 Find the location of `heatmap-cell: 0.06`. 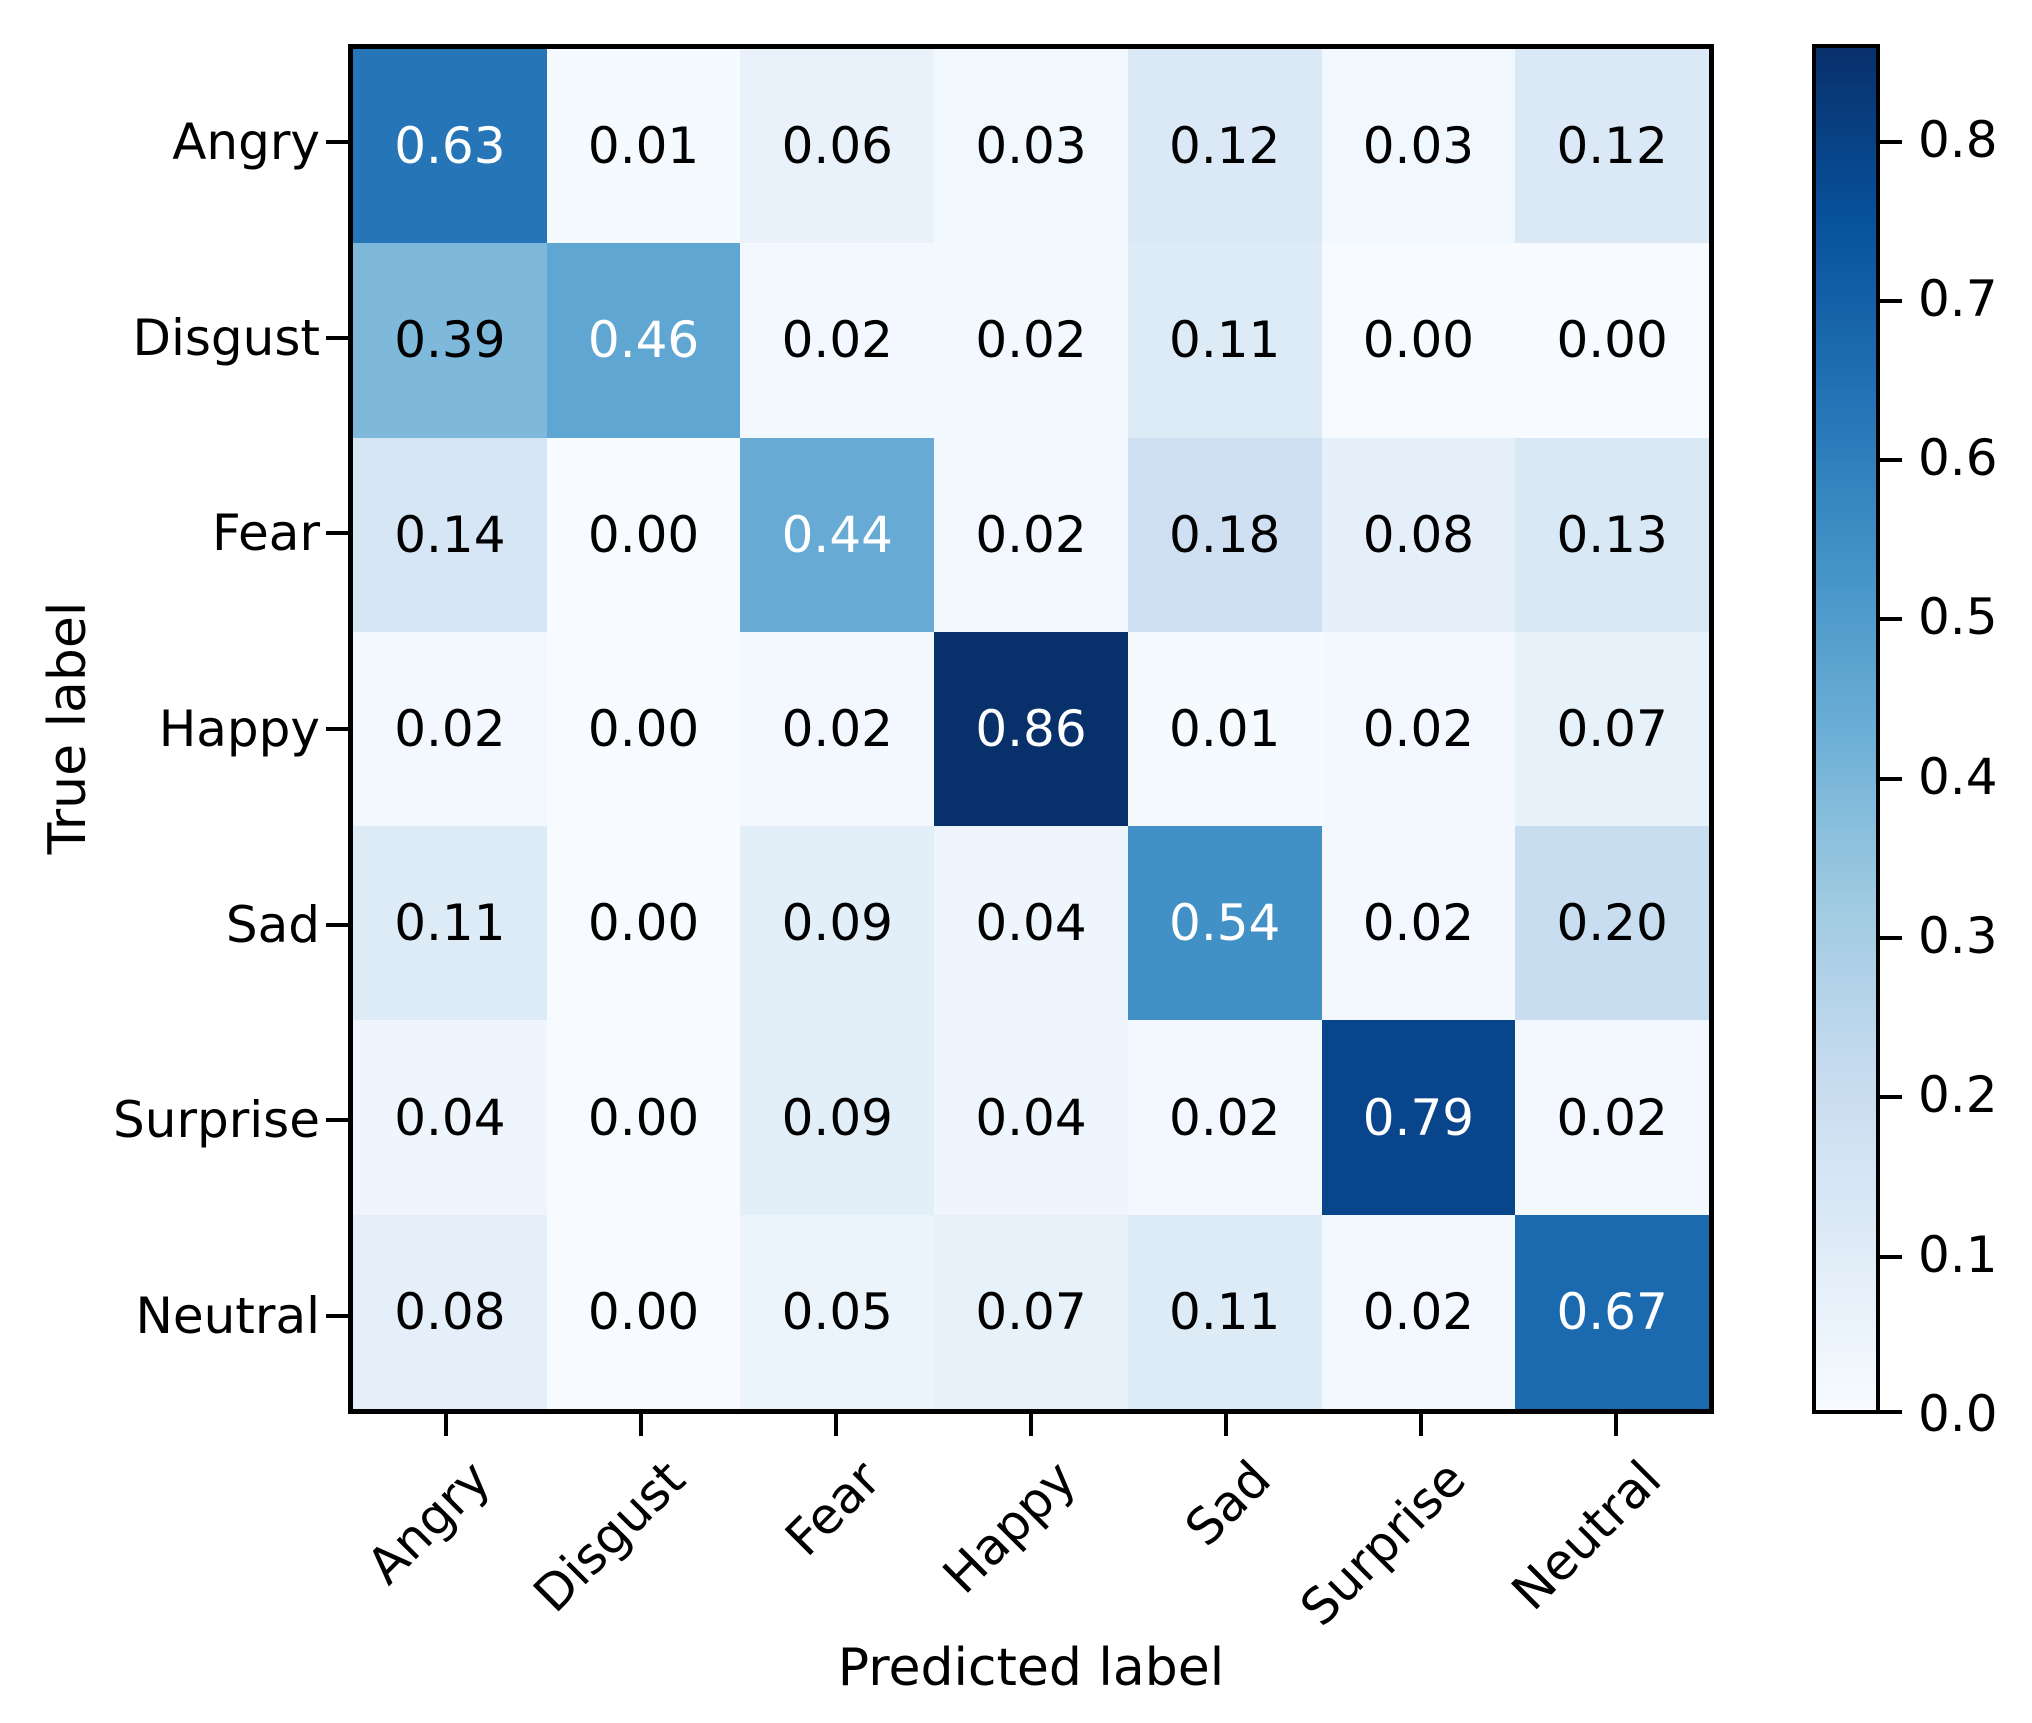

heatmap-cell: 0.06 is located at coordinates (837, 146).